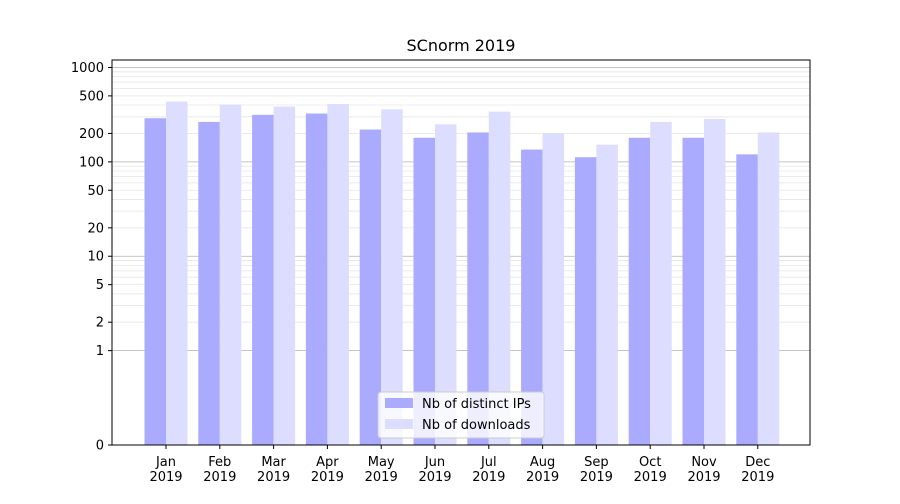  I want to click on x-tick-label: Apr 2019, so click(327, 470).